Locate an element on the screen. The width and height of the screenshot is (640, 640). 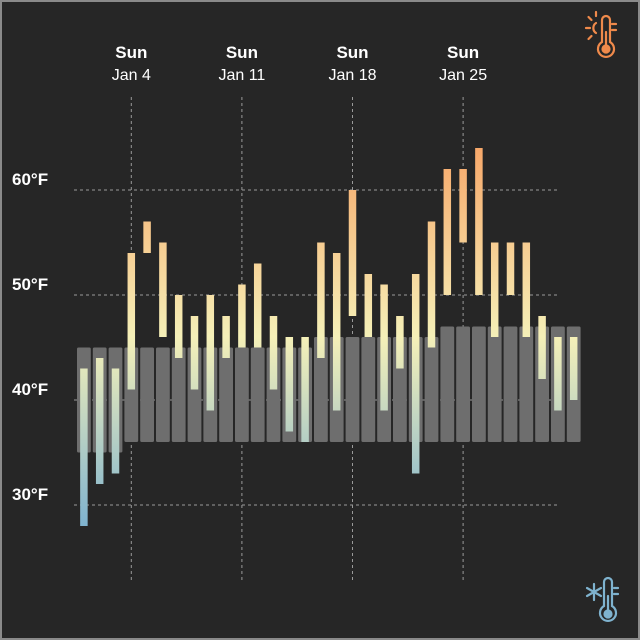
thermometer-sun-icon is located at coordinates (601, 34).